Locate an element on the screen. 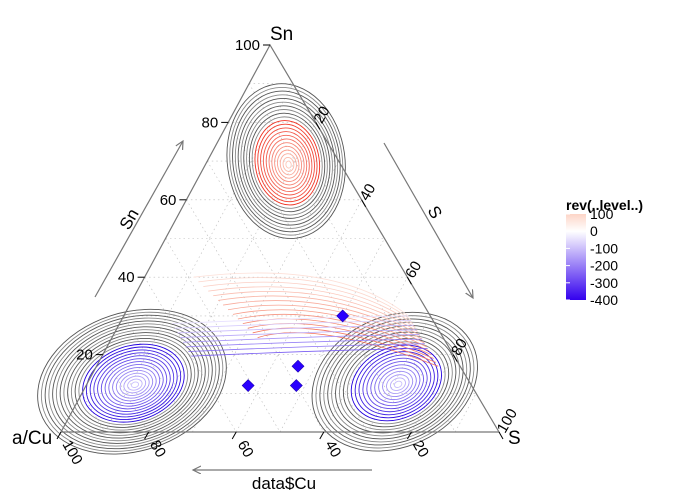  vertex-label-left: a/Cu is located at coordinates (32, 438).